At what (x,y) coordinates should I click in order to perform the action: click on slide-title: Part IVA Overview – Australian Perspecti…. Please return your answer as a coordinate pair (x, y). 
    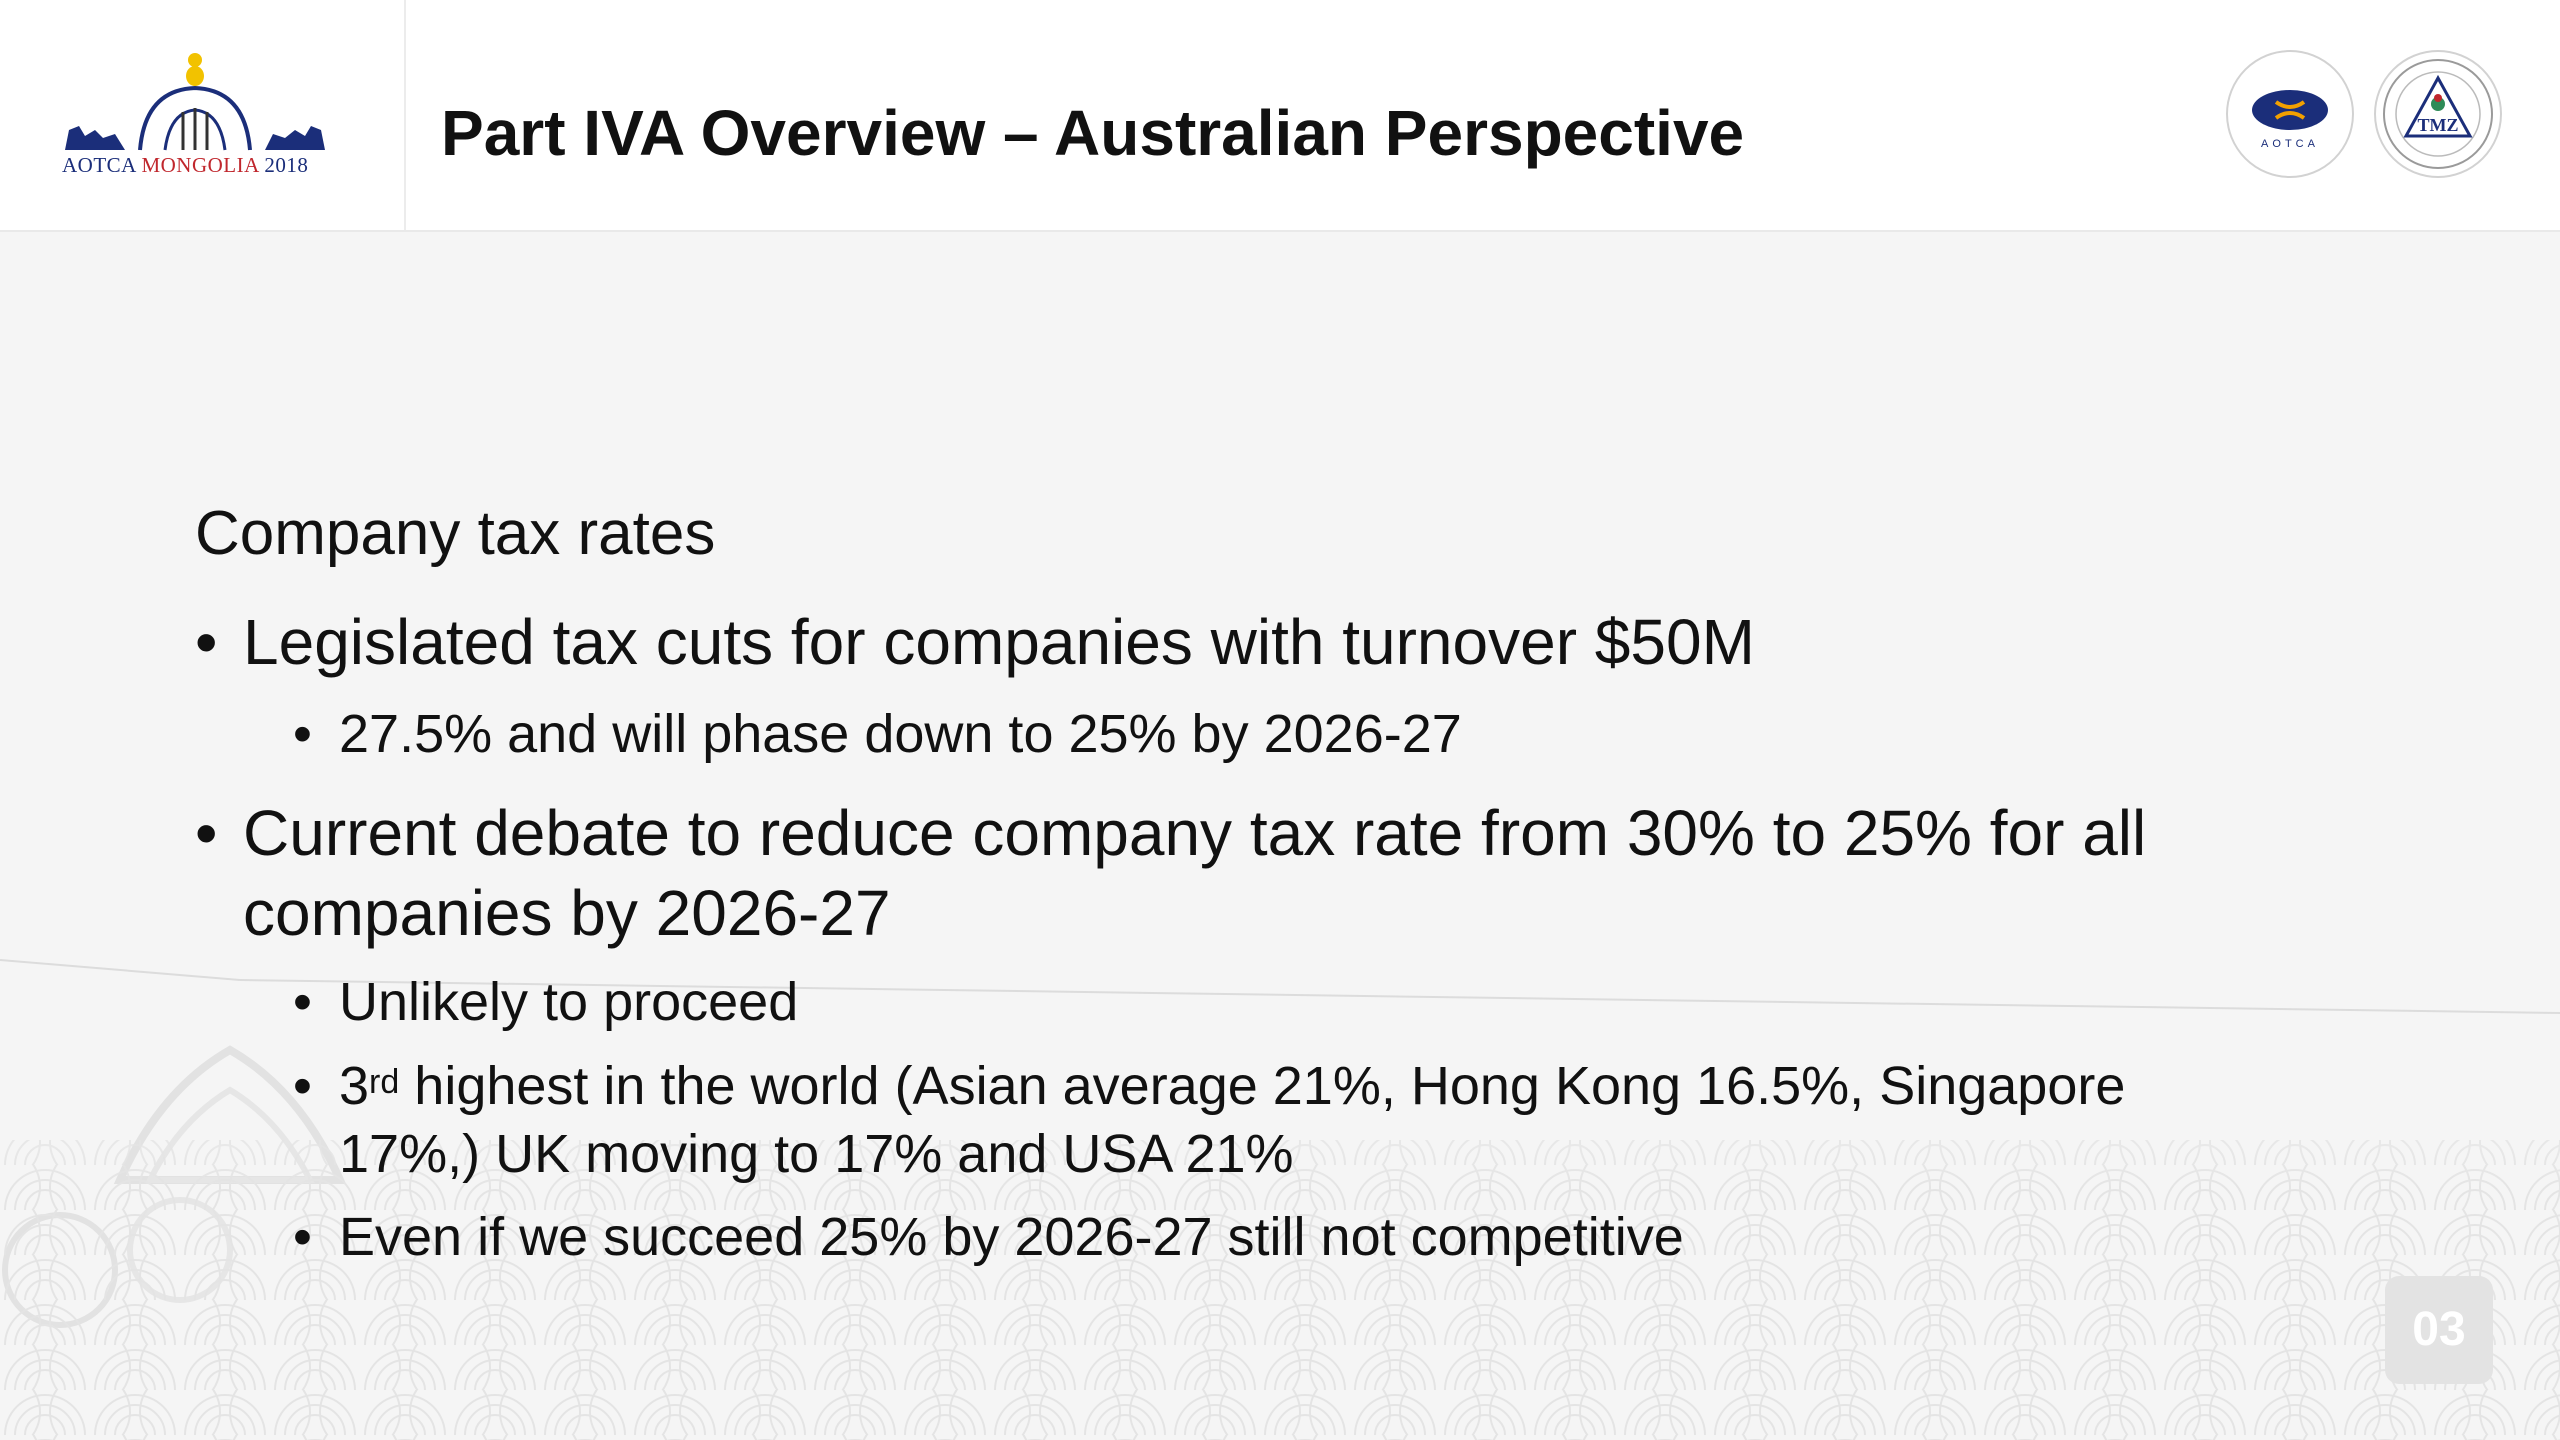
    Looking at the image, I should click on (1093, 133).